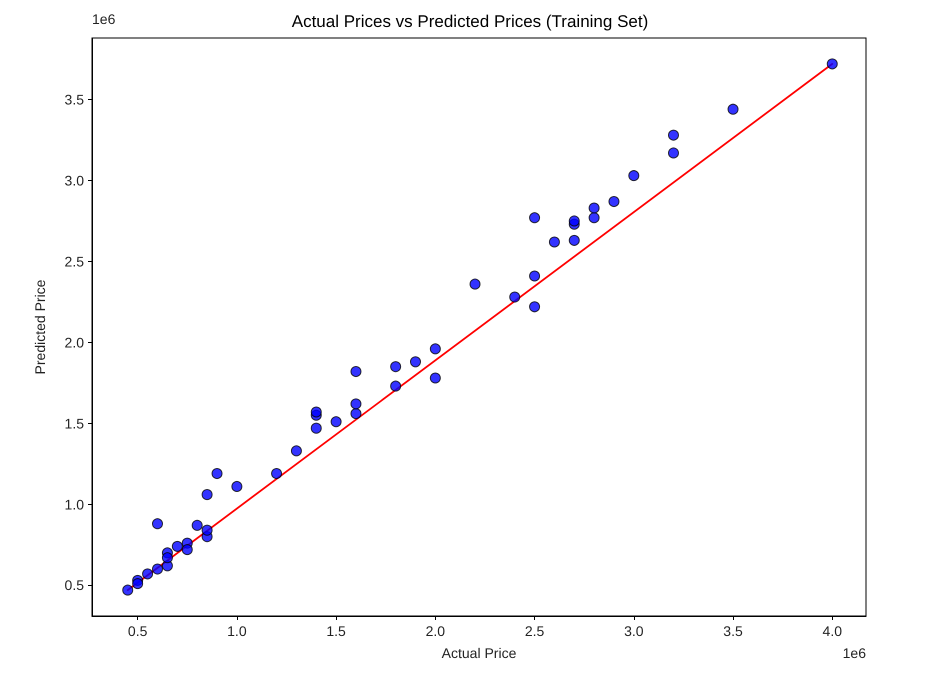  I want to click on y-tick-label: 1.5, so click(74, 423).